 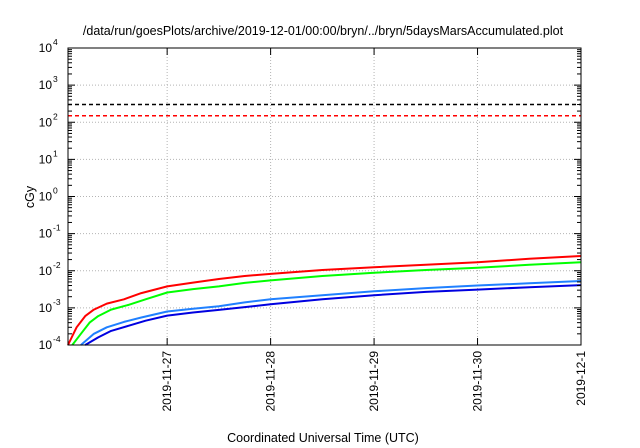 What do you see at coordinates (57, 265) in the screenshot?
I see `y-tick-exponent: -2` at bounding box center [57, 265].